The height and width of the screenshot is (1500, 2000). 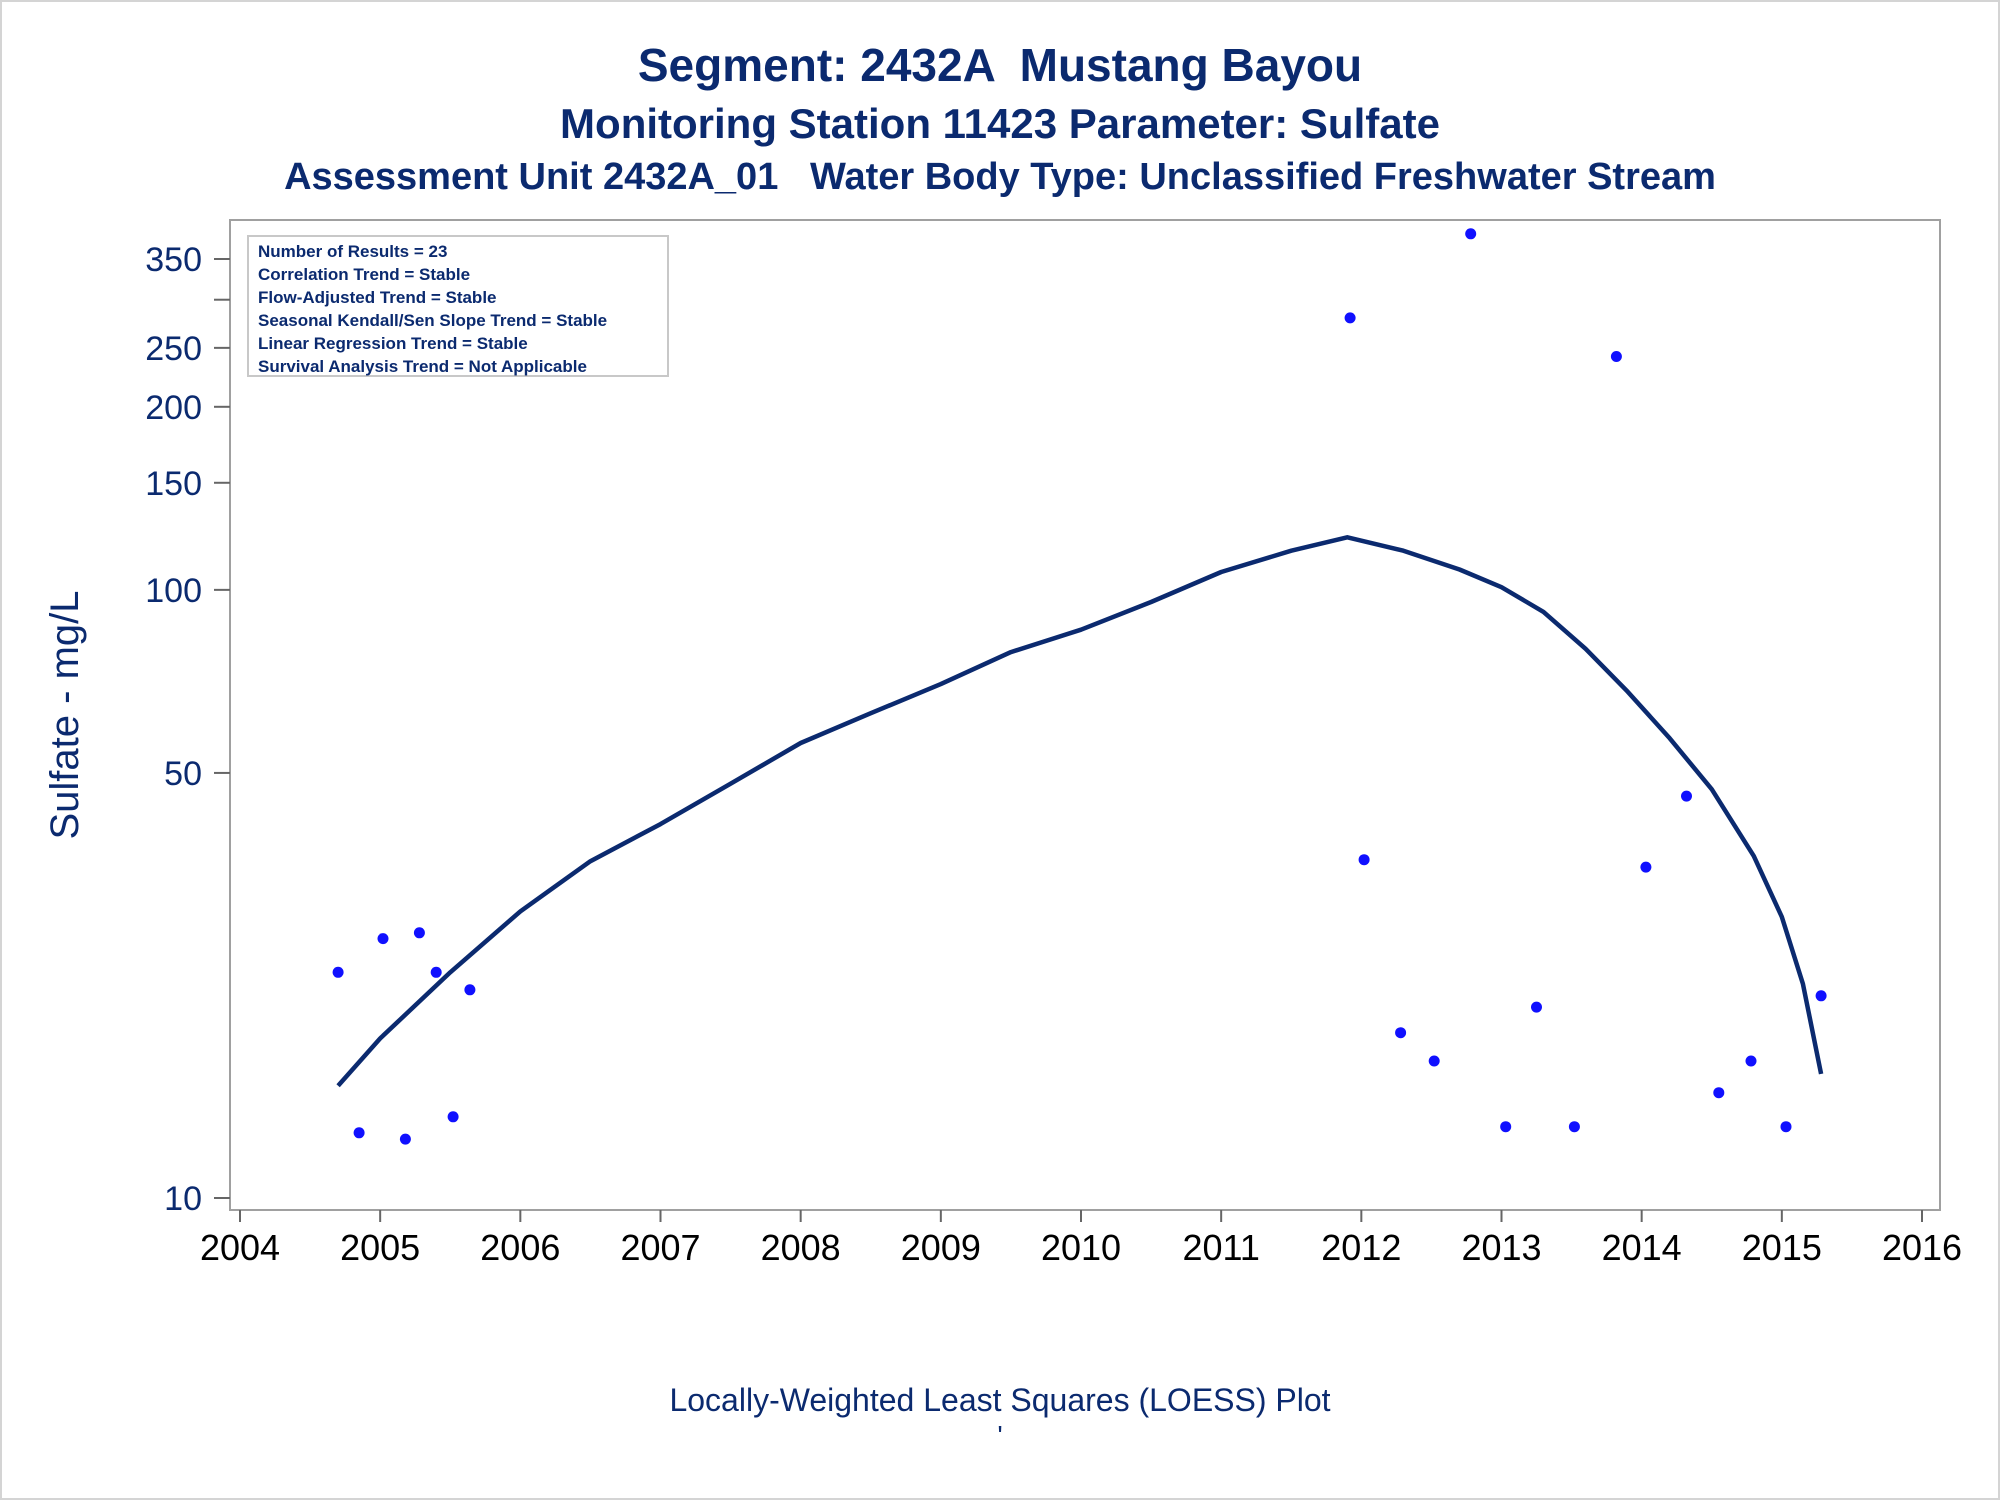 What do you see at coordinates (1922, 1247) in the screenshot?
I see `x-tick-label: 2016` at bounding box center [1922, 1247].